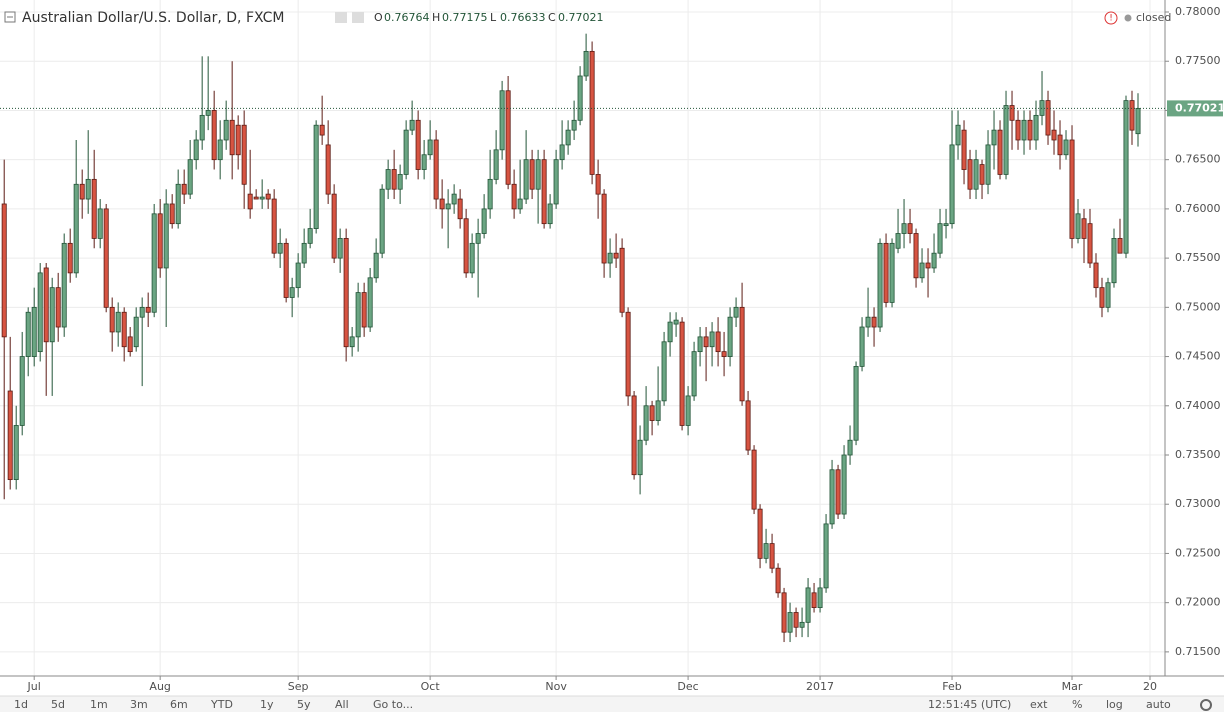 Image resolution: width=1224 pixels, height=712 pixels. I want to click on x-tick-label: Nov, so click(556, 686).